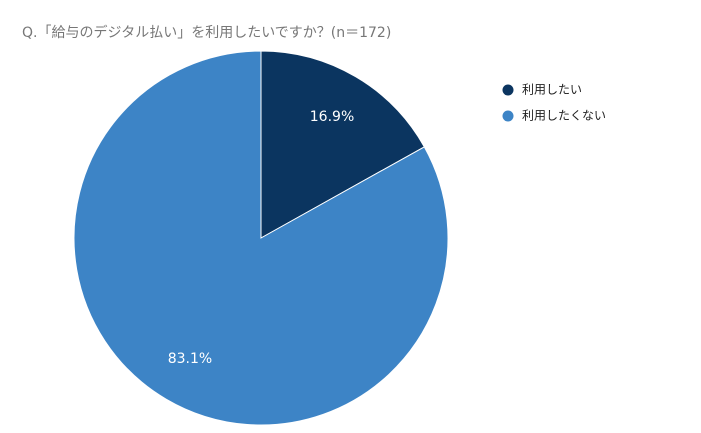  Describe the element at coordinates (552, 90) in the screenshot. I see `legend-label: 利用したい` at that location.